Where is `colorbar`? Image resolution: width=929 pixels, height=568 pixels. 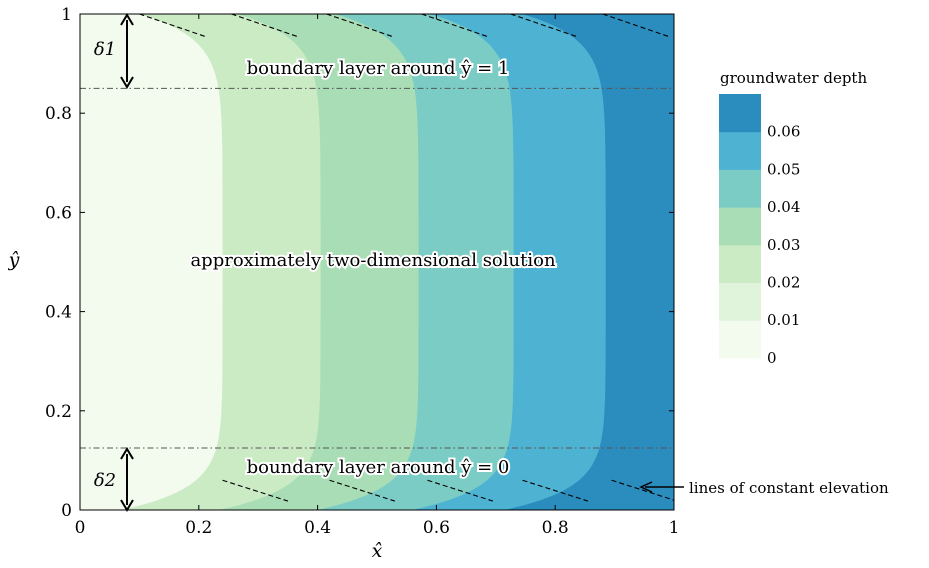
colorbar is located at coordinates (740, 226).